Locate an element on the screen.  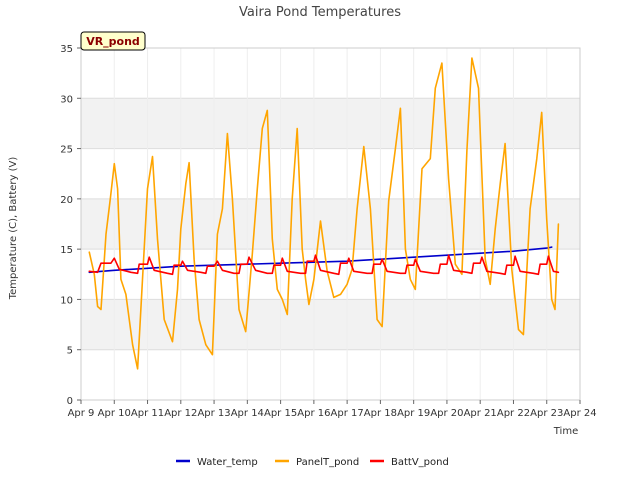
x-tick-label: Apr 15 is located at coordinates (280, 413).